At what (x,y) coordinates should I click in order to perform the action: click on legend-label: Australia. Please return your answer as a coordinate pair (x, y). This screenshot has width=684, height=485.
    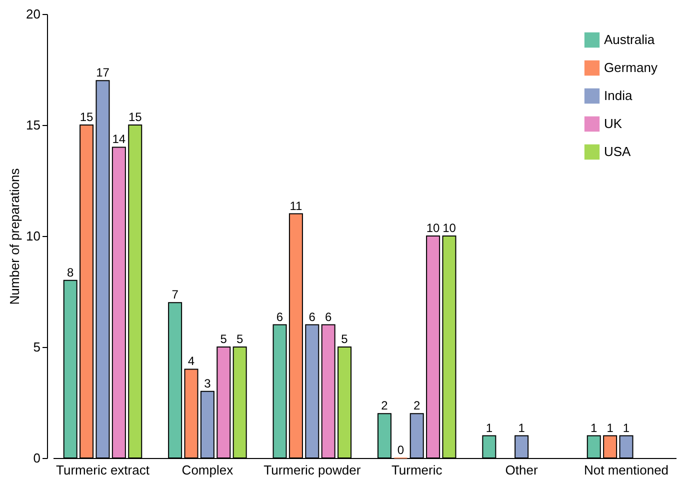
    Looking at the image, I should click on (630, 39).